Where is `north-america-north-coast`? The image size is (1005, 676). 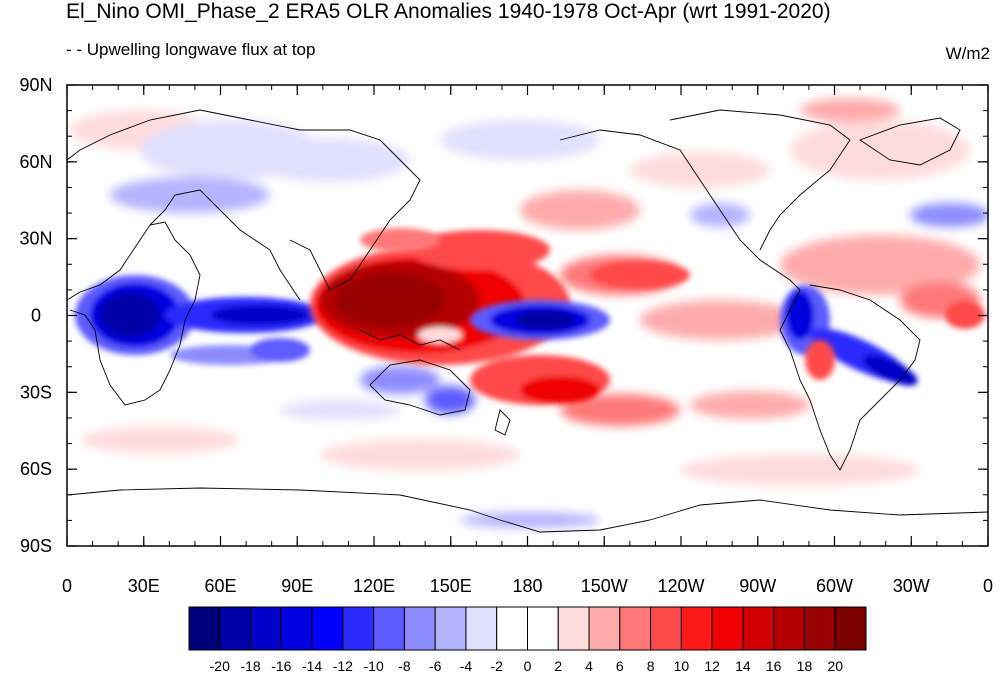
north-america-north-coast is located at coordinates (760, 180).